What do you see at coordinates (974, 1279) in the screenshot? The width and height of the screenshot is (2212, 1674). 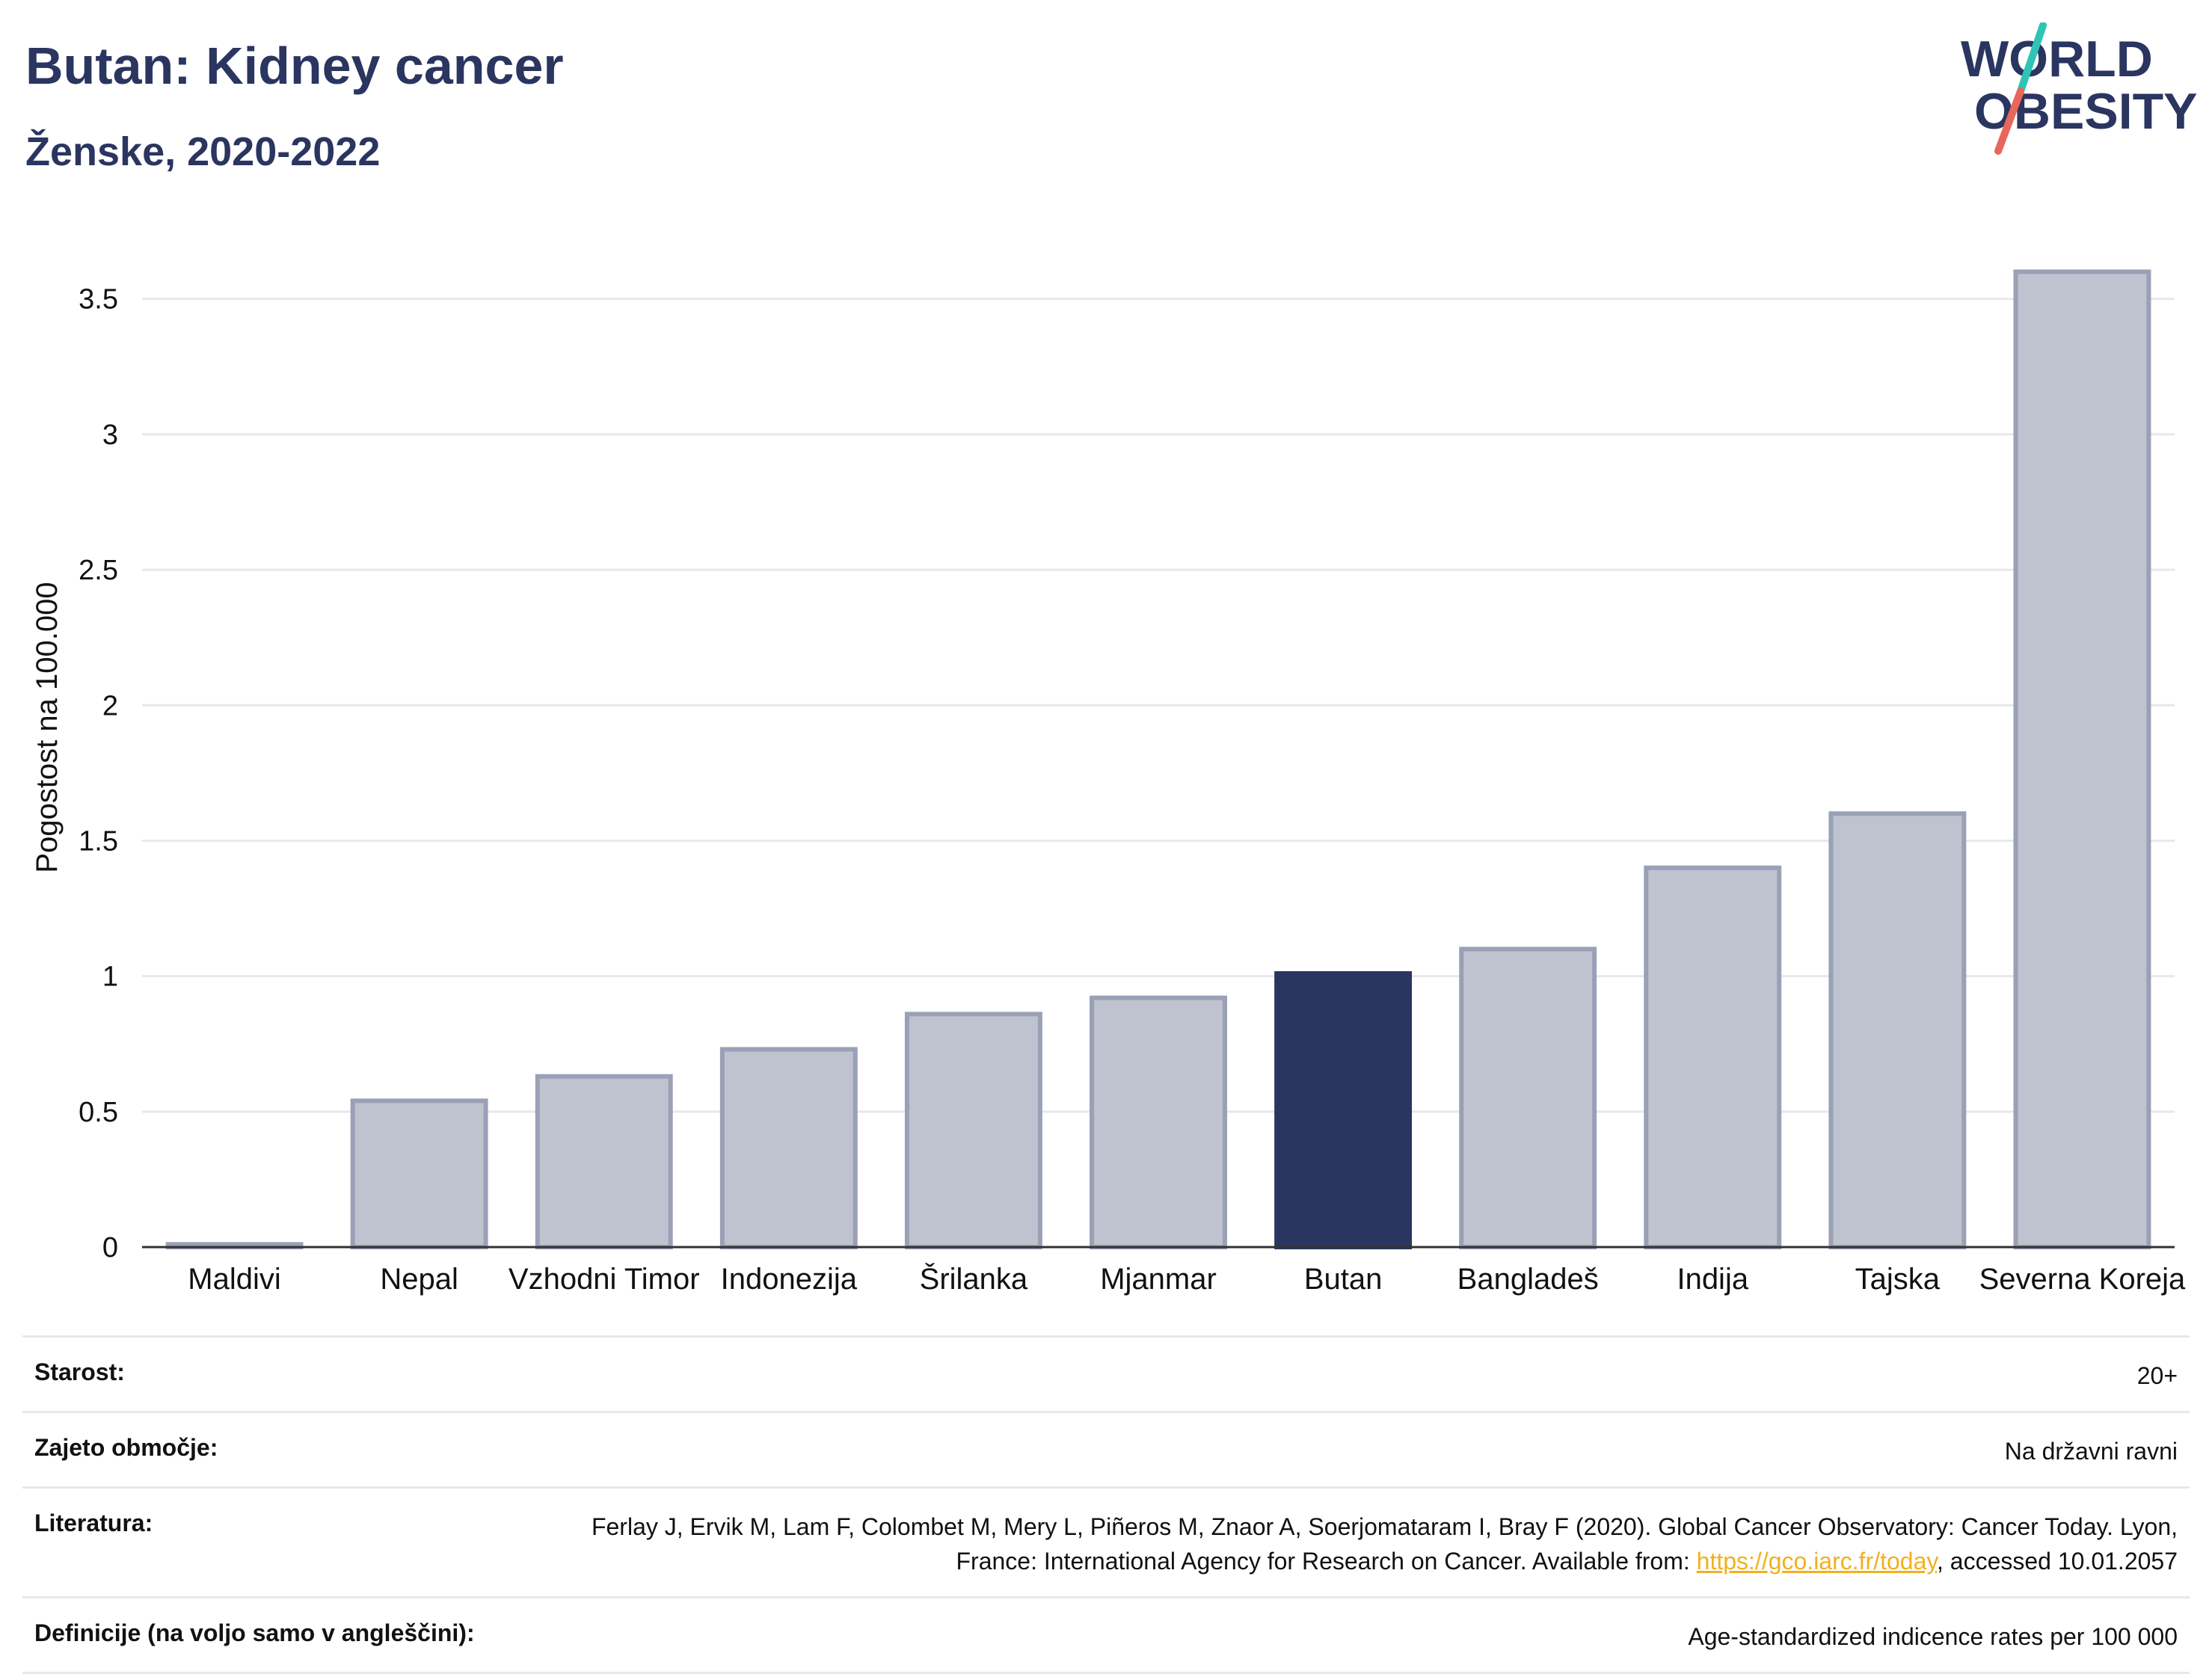 I see `x-tick-label: Šrilanka` at bounding box center [974, 1279].